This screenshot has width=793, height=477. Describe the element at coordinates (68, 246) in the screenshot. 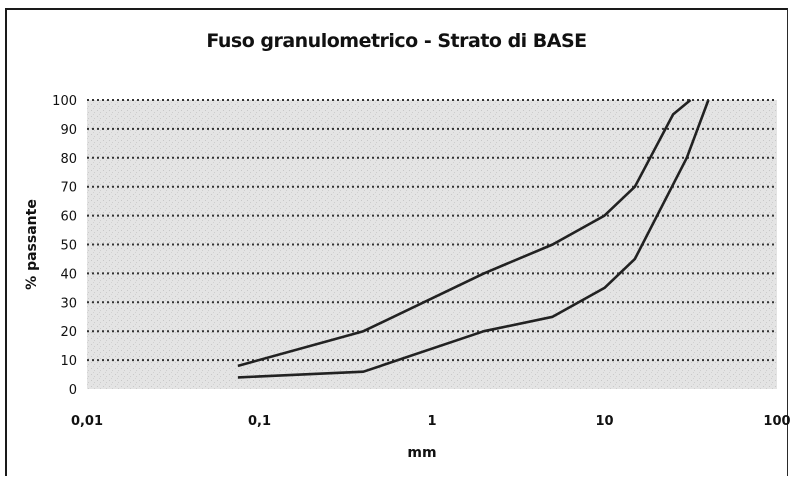

I see `y-tick-label: 50` at that location.